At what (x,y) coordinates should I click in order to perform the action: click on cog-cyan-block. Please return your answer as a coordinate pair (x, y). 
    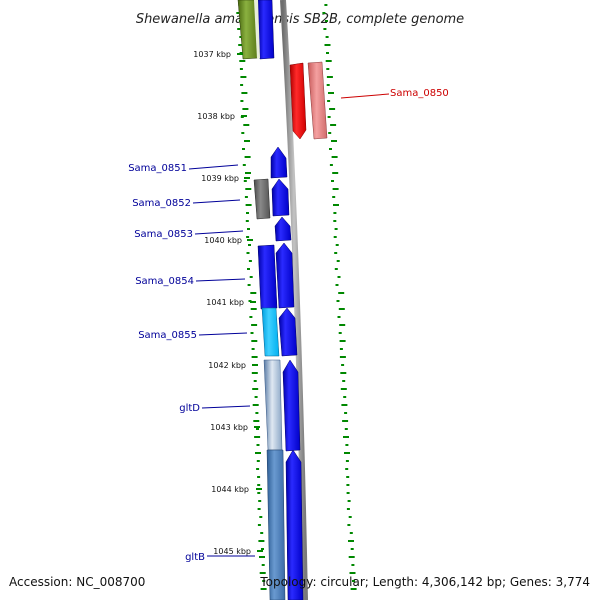
    Looking at the image, I should click on (270, 332).